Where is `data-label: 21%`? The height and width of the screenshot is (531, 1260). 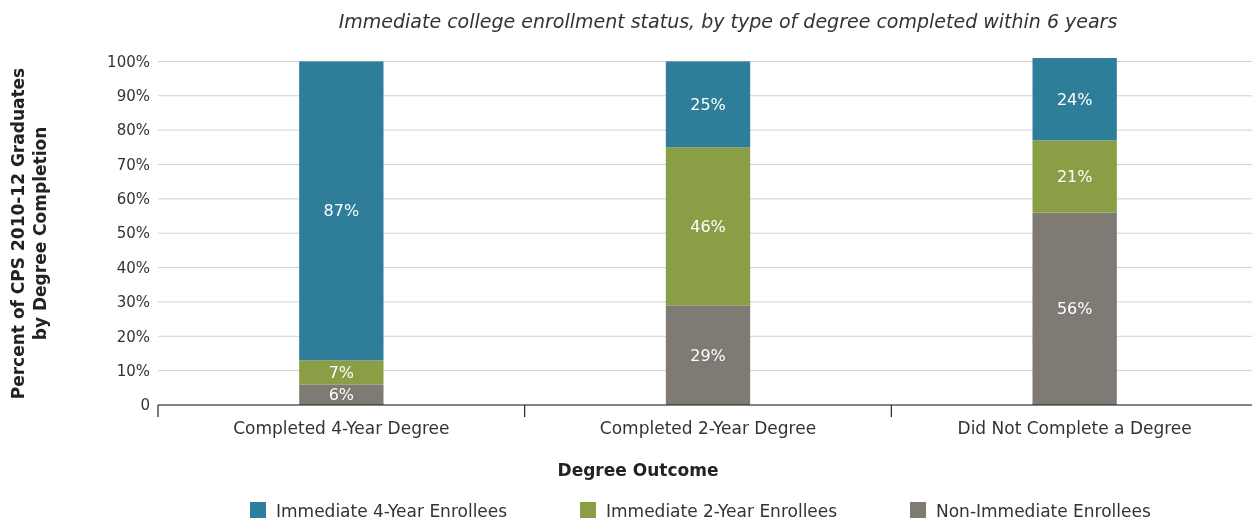 data-label: 21% is located at coordinates (1074, 177).